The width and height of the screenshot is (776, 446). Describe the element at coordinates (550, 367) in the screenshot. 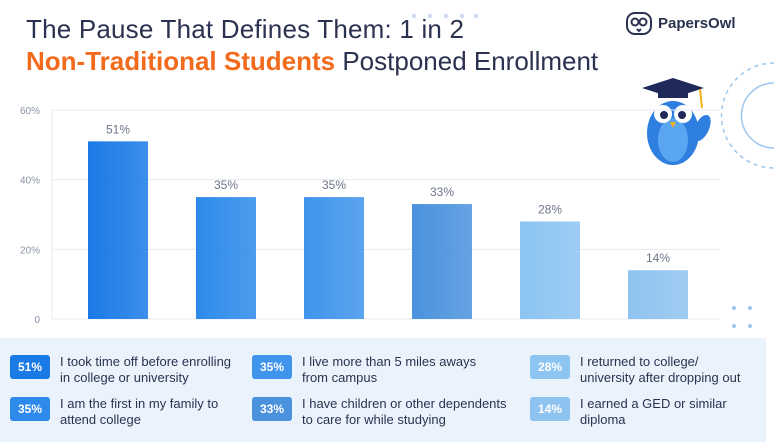

I see `legend-badge: 28%` at that location.